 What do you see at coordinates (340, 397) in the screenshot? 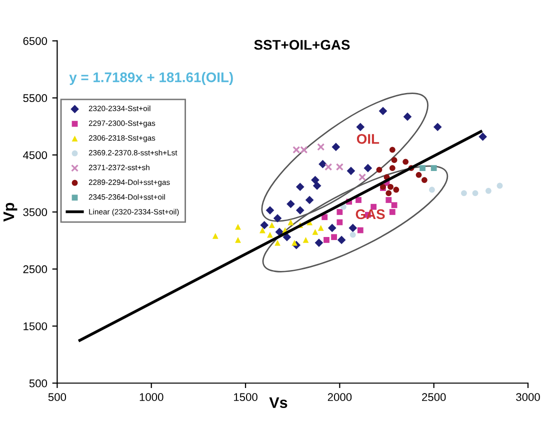
I see `x-tick-label: 2000` at bounding box center [340, 397].